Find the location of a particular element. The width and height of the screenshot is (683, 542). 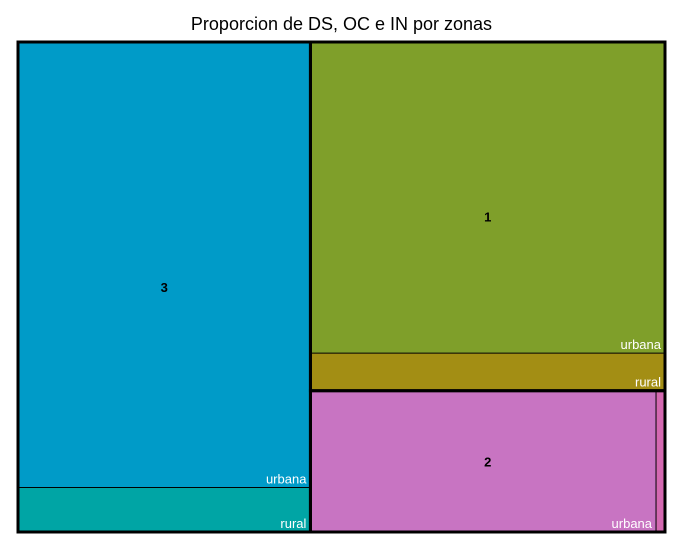

group-label-1: 1 is located at coordinates (487, 216).